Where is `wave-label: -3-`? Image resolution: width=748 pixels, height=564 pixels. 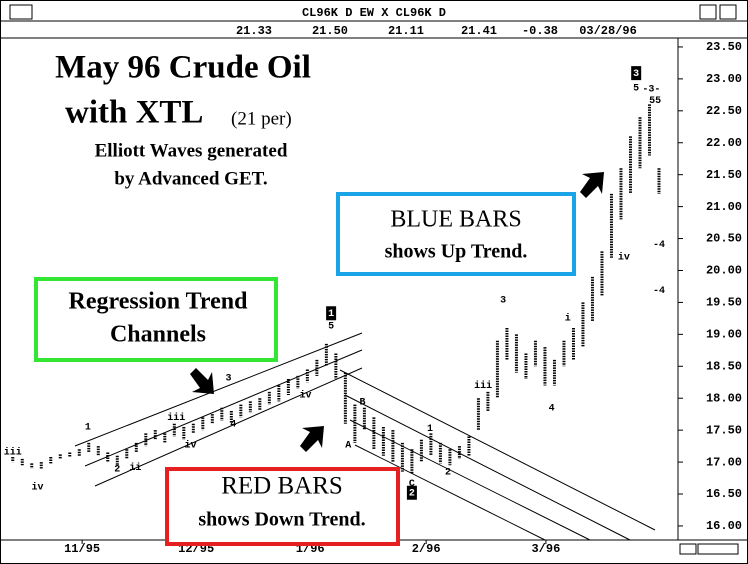
wave-label: -3- is located at coordinates (651, 90).